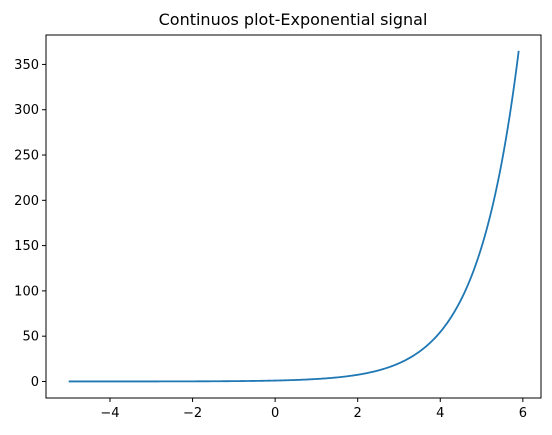 This screenshot has width=552, height=435. What do you see at coordinates (30, 337) in the screenshot?
I see `y-tick-label: 50` at bounding box center [30, 337].